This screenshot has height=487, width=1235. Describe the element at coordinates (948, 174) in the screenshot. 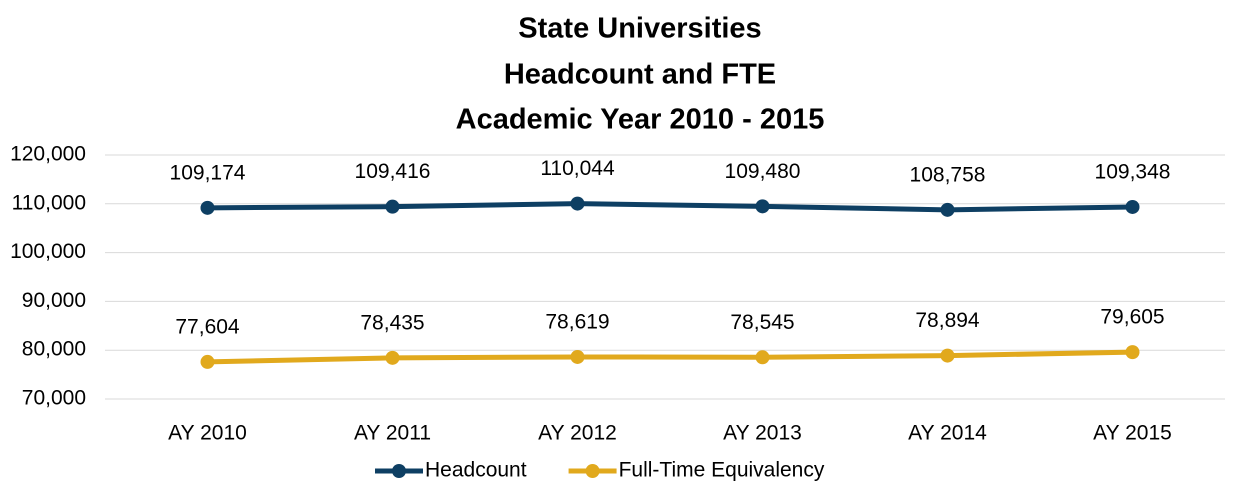

I see `data-label: 108,758` at that location.